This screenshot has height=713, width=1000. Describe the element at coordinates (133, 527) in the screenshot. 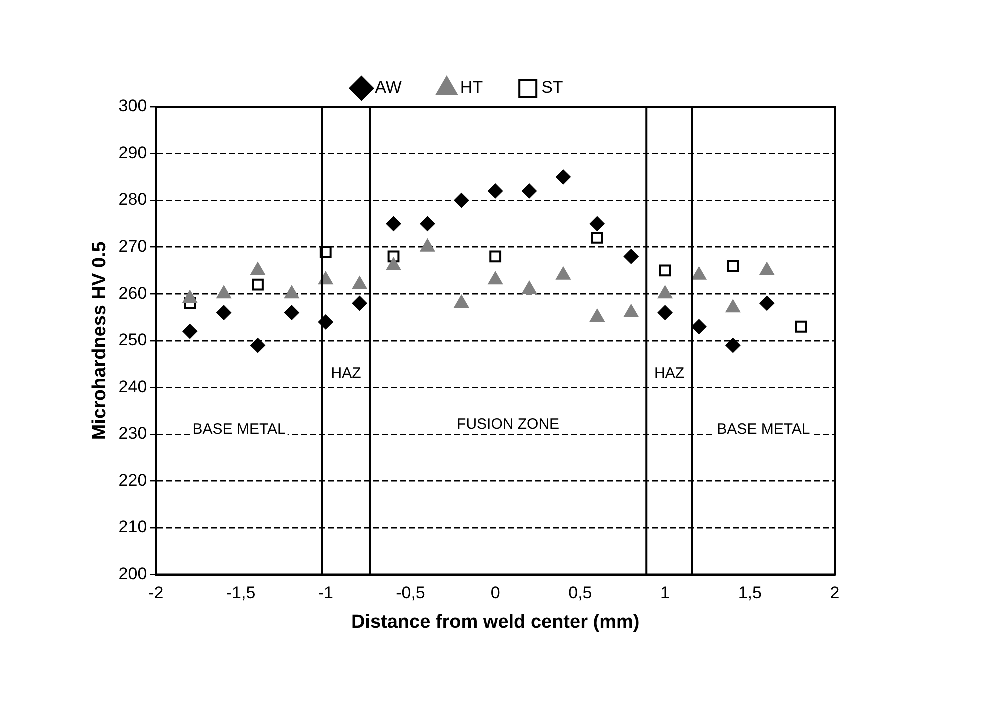

I see `y-tick-label: 210` at that location.